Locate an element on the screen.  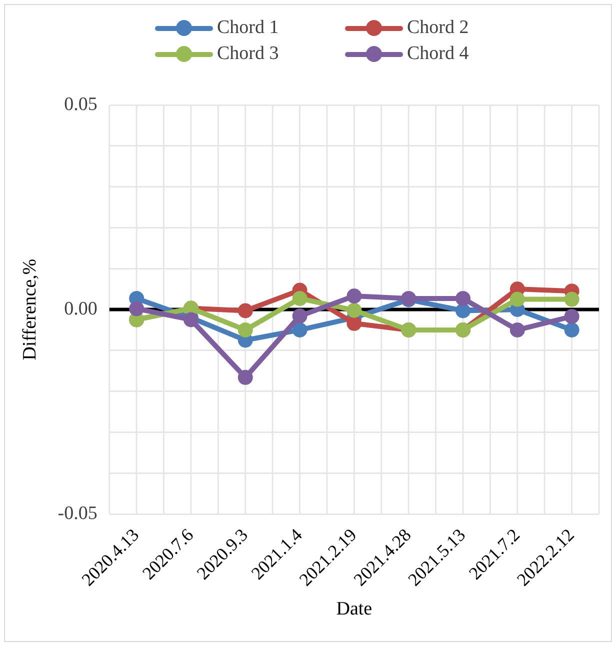
y-axis-title: Difference,% is located at coordinates (29, 309).